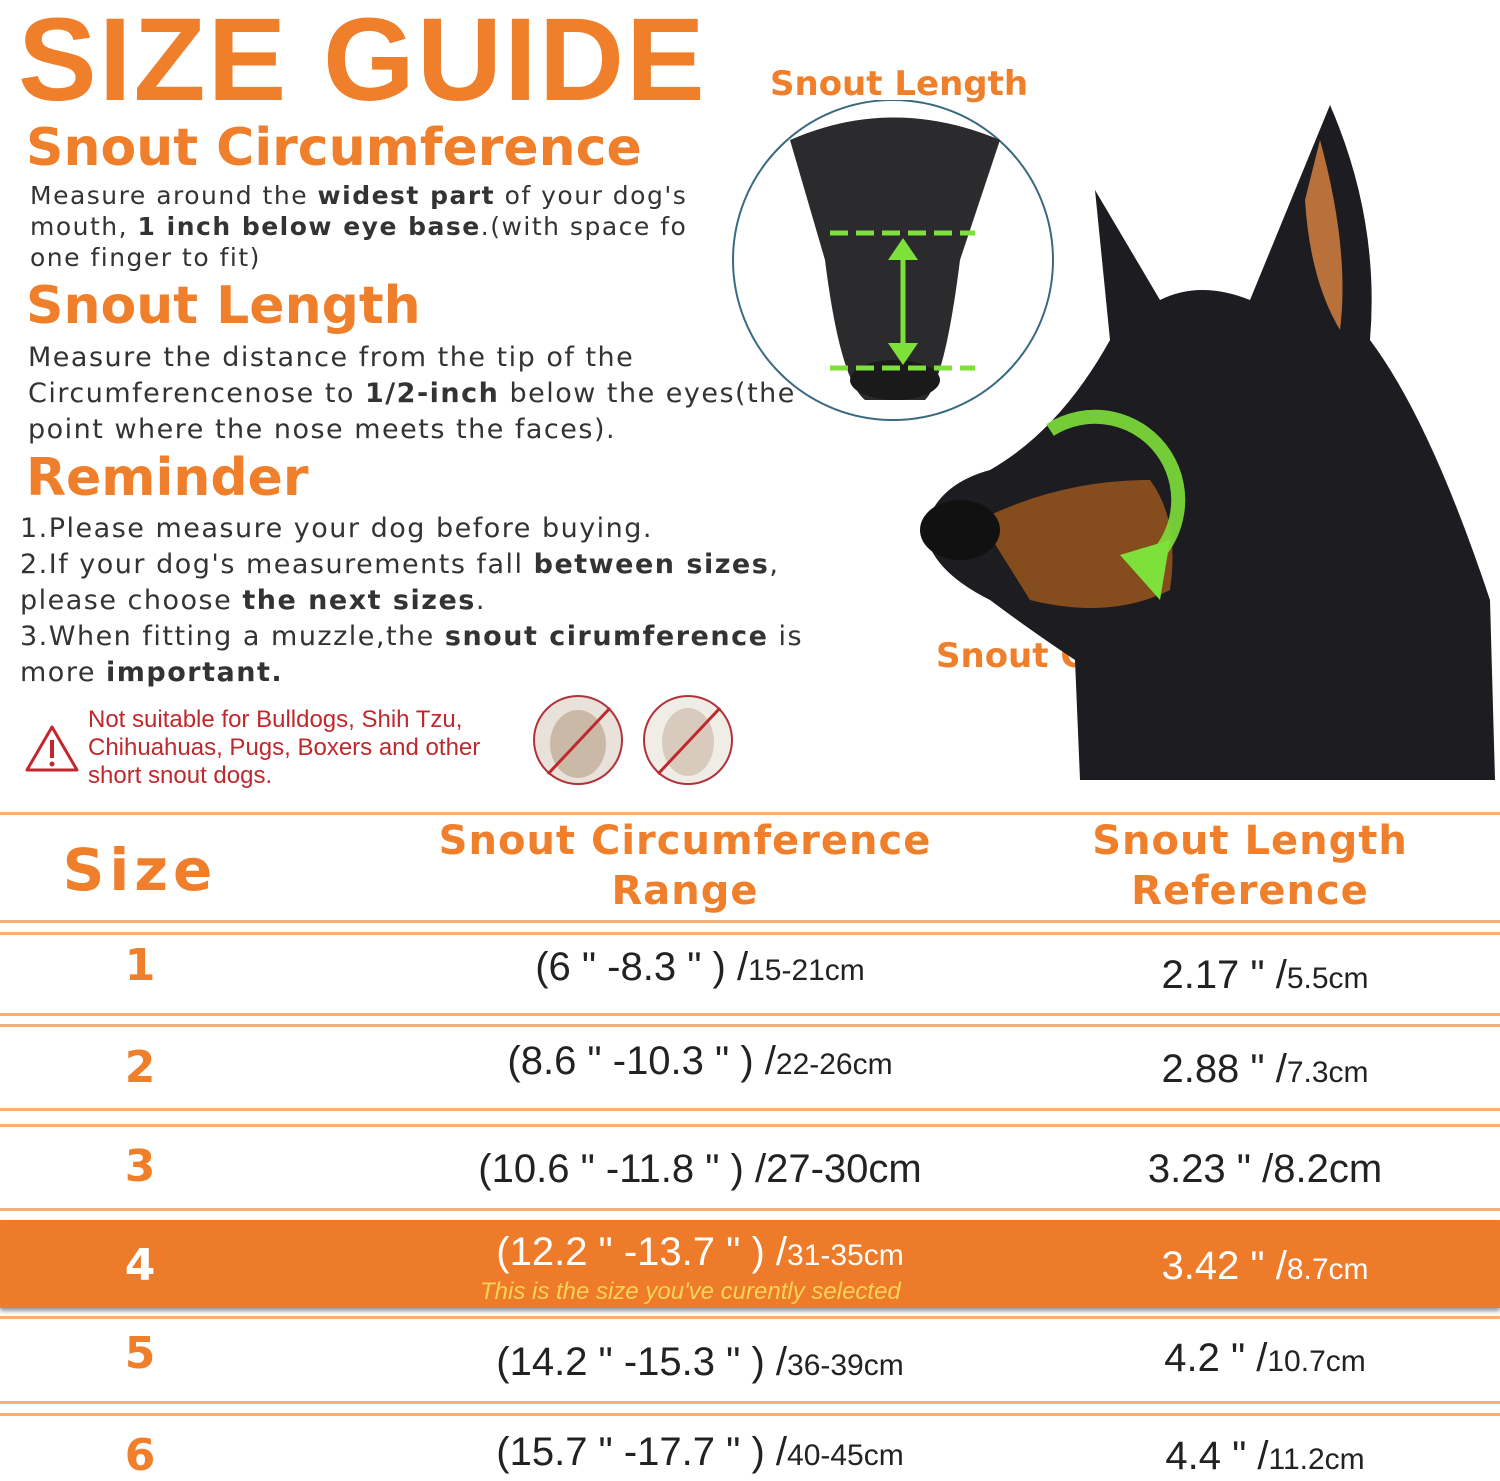  I want to click on bulldog-prohibited-icon, so click(578, 740).